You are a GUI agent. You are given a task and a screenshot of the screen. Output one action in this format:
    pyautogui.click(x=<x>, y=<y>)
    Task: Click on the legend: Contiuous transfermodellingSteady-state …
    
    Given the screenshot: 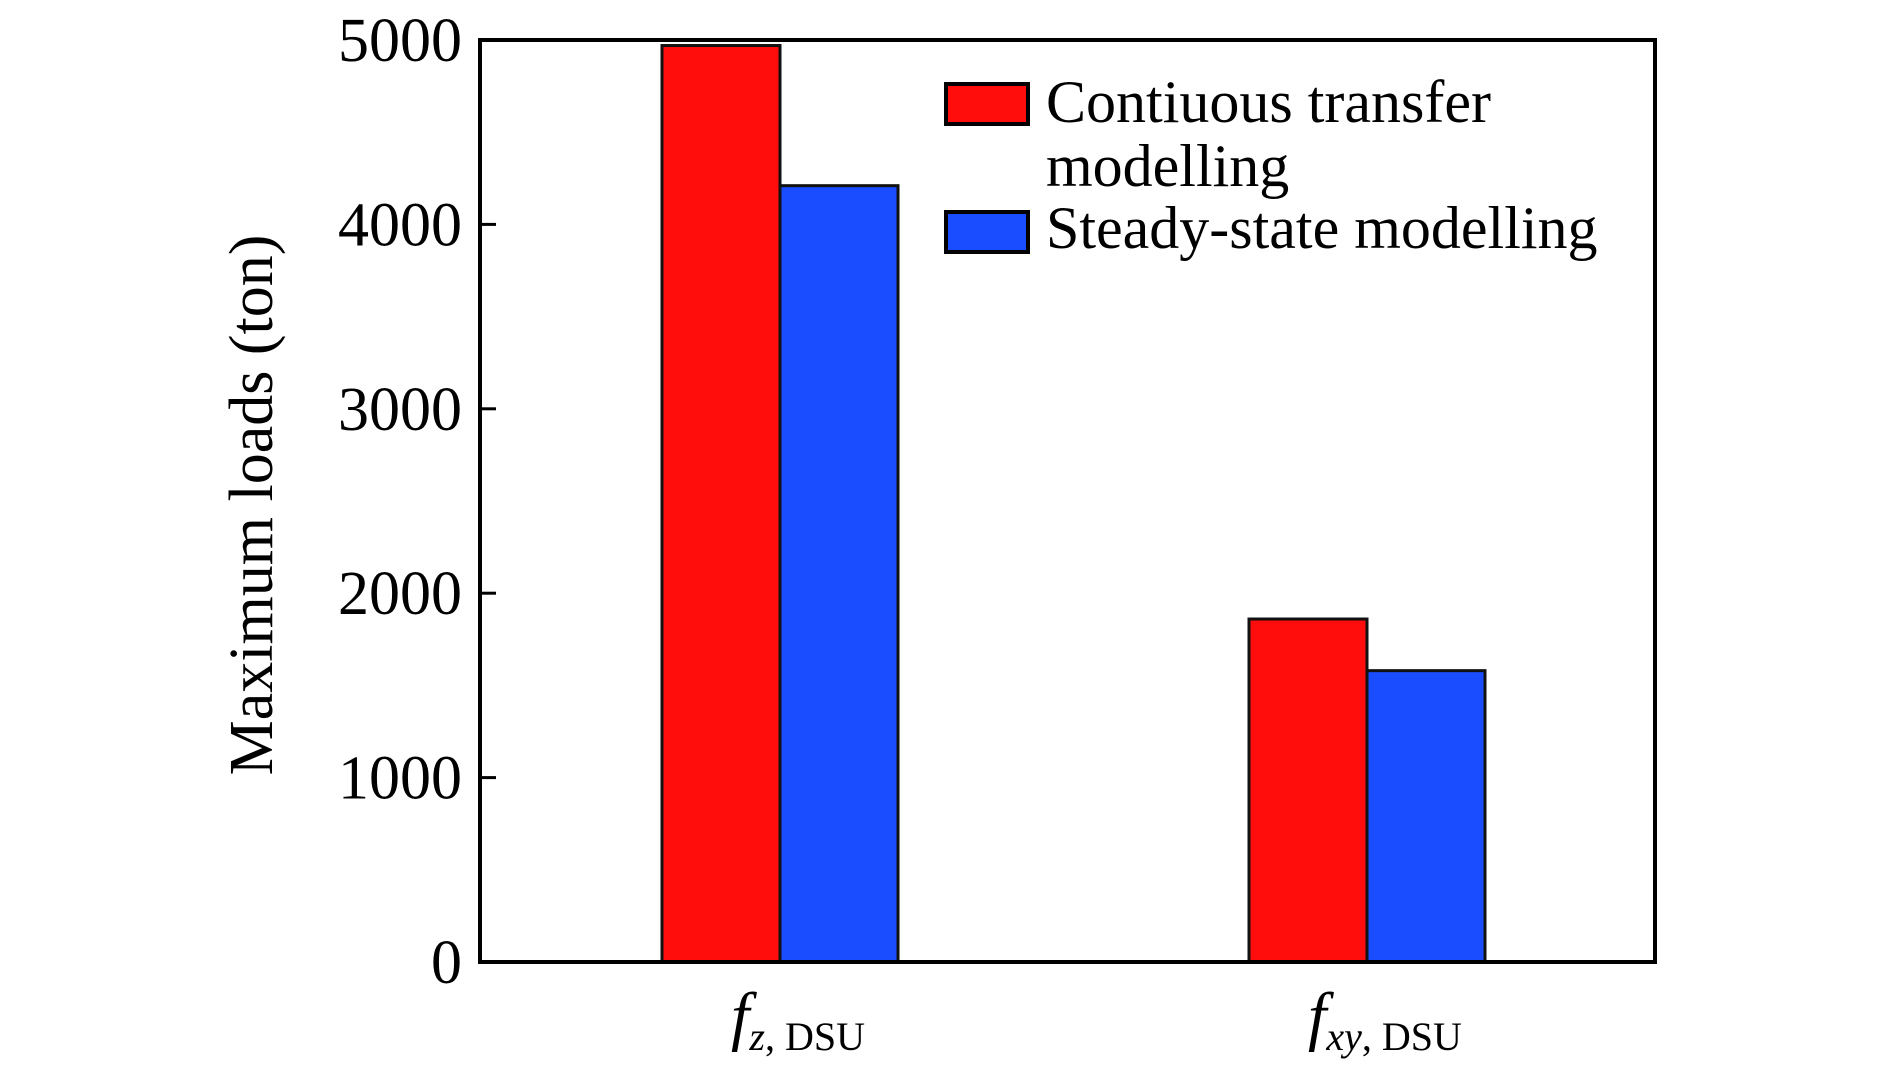 What is the action you would take?
    pyautogui.click(x=1271, y=165)
    